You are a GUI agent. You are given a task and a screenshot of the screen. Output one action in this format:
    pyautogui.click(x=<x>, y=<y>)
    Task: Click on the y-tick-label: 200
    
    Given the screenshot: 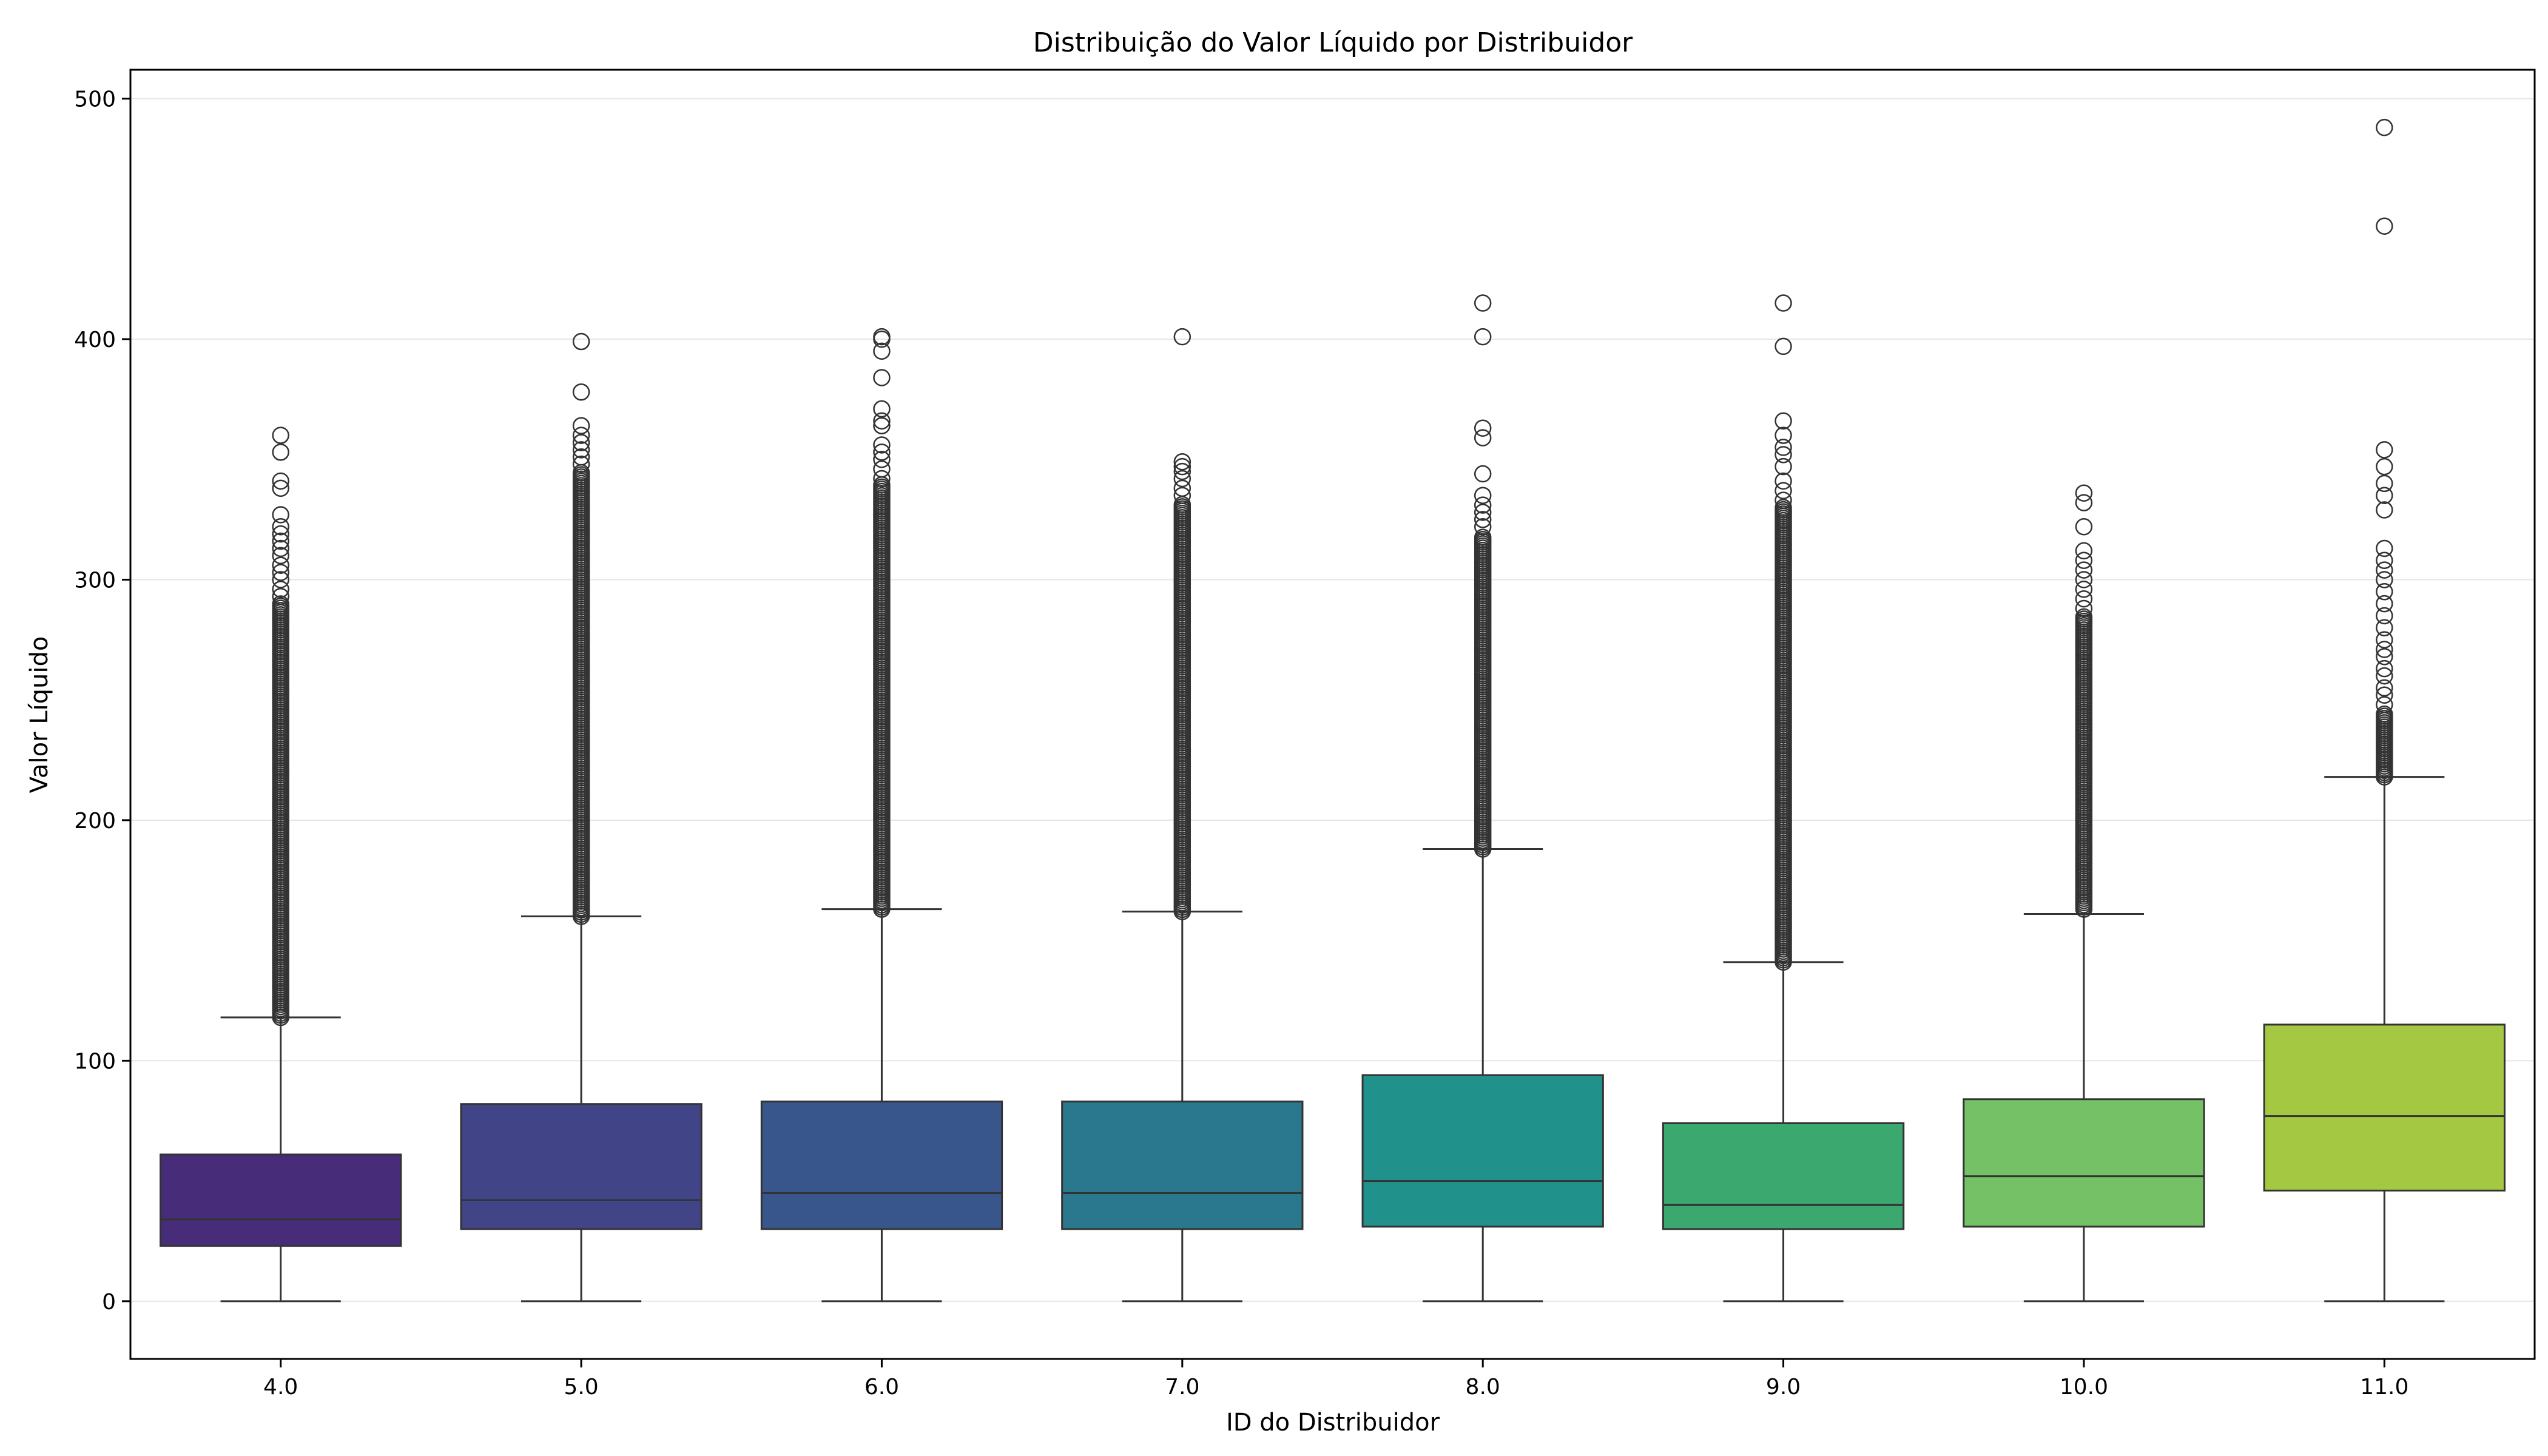 What is the action you would take?
    pyautogui.click(x=95, y=821)
    